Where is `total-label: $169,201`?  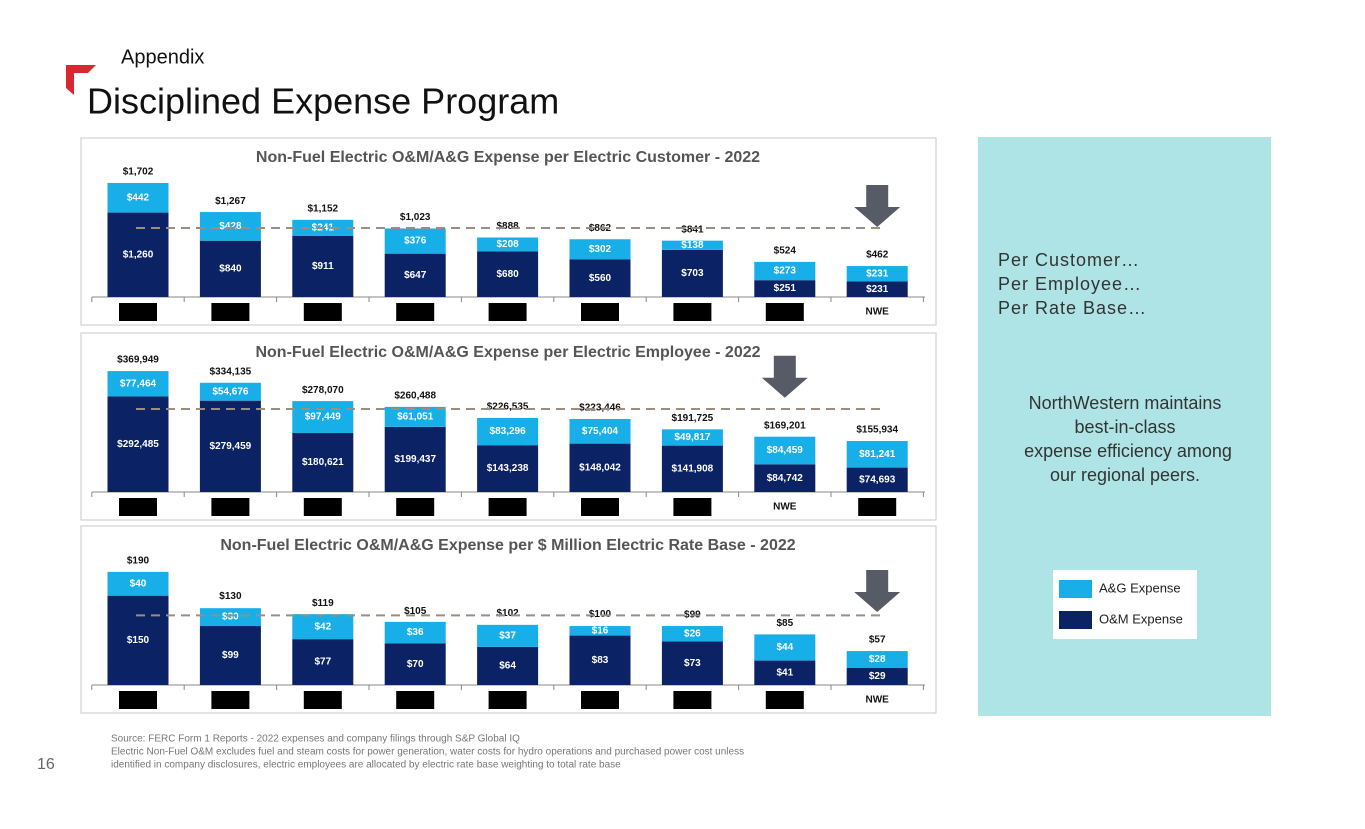 total-label: $169,201 is located at coordinates (785, 425).